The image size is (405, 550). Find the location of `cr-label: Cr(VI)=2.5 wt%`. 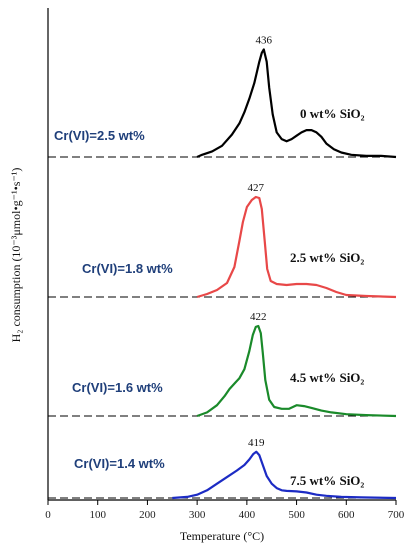

cr-label: Cr(VI)=2.5 wt% is located at coordinates (99, 135).